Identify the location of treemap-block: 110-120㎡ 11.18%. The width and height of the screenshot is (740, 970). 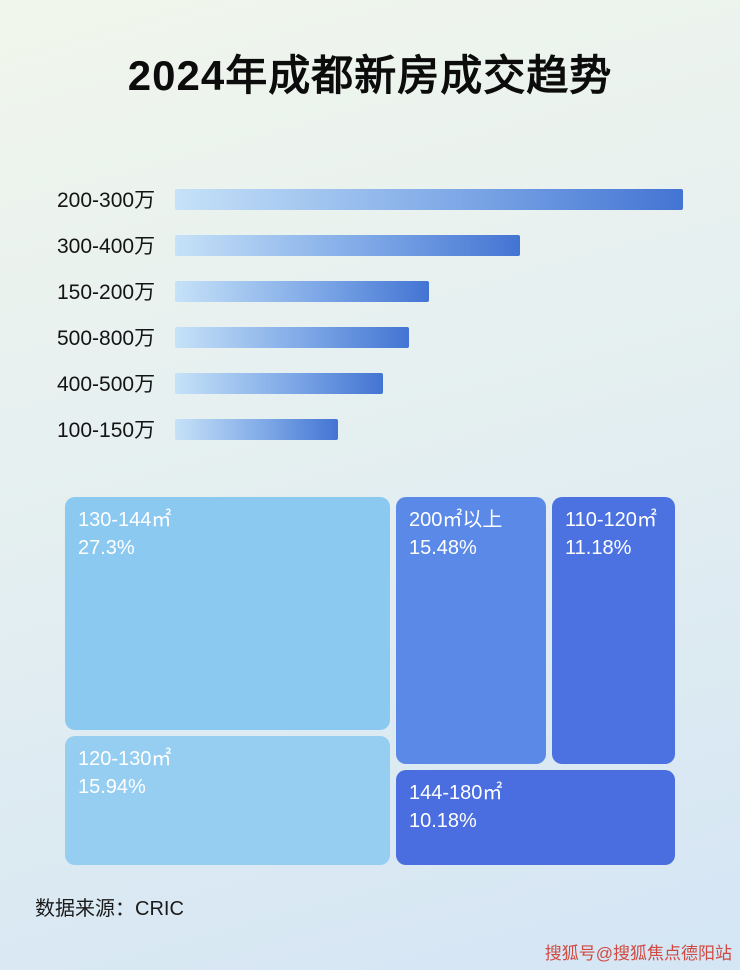
(613, 630).